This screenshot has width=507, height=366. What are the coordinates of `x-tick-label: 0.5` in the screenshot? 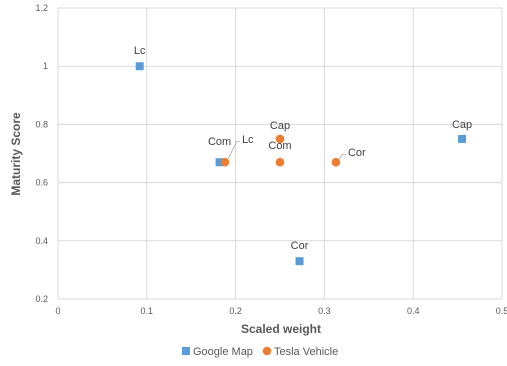 It's located at (501, 311).